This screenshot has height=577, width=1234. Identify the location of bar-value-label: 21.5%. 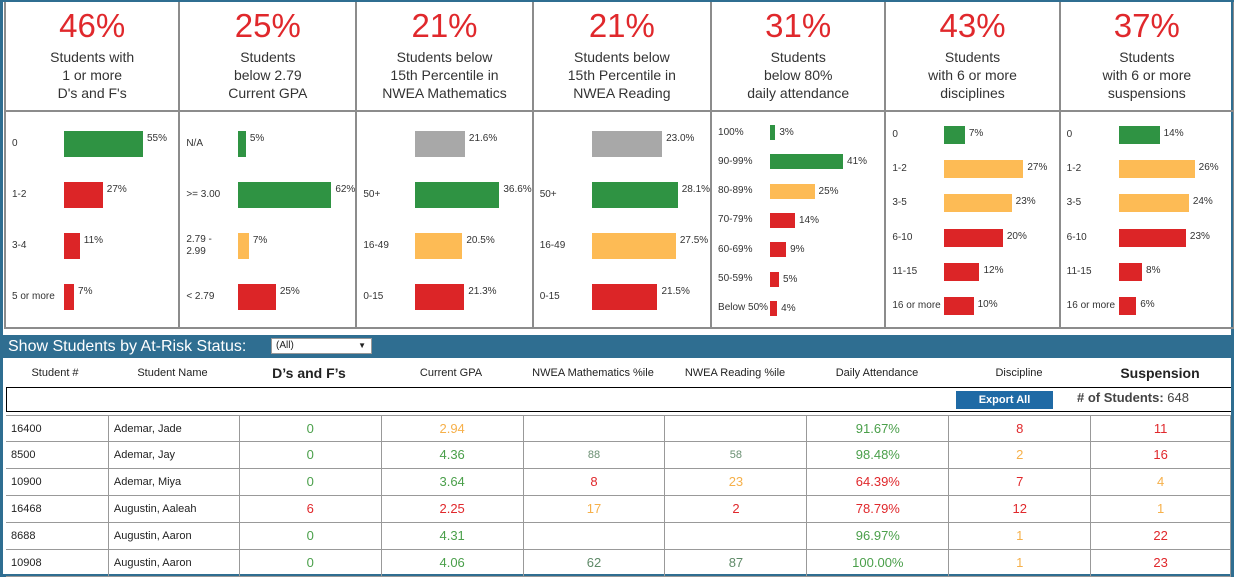
(675, 292).